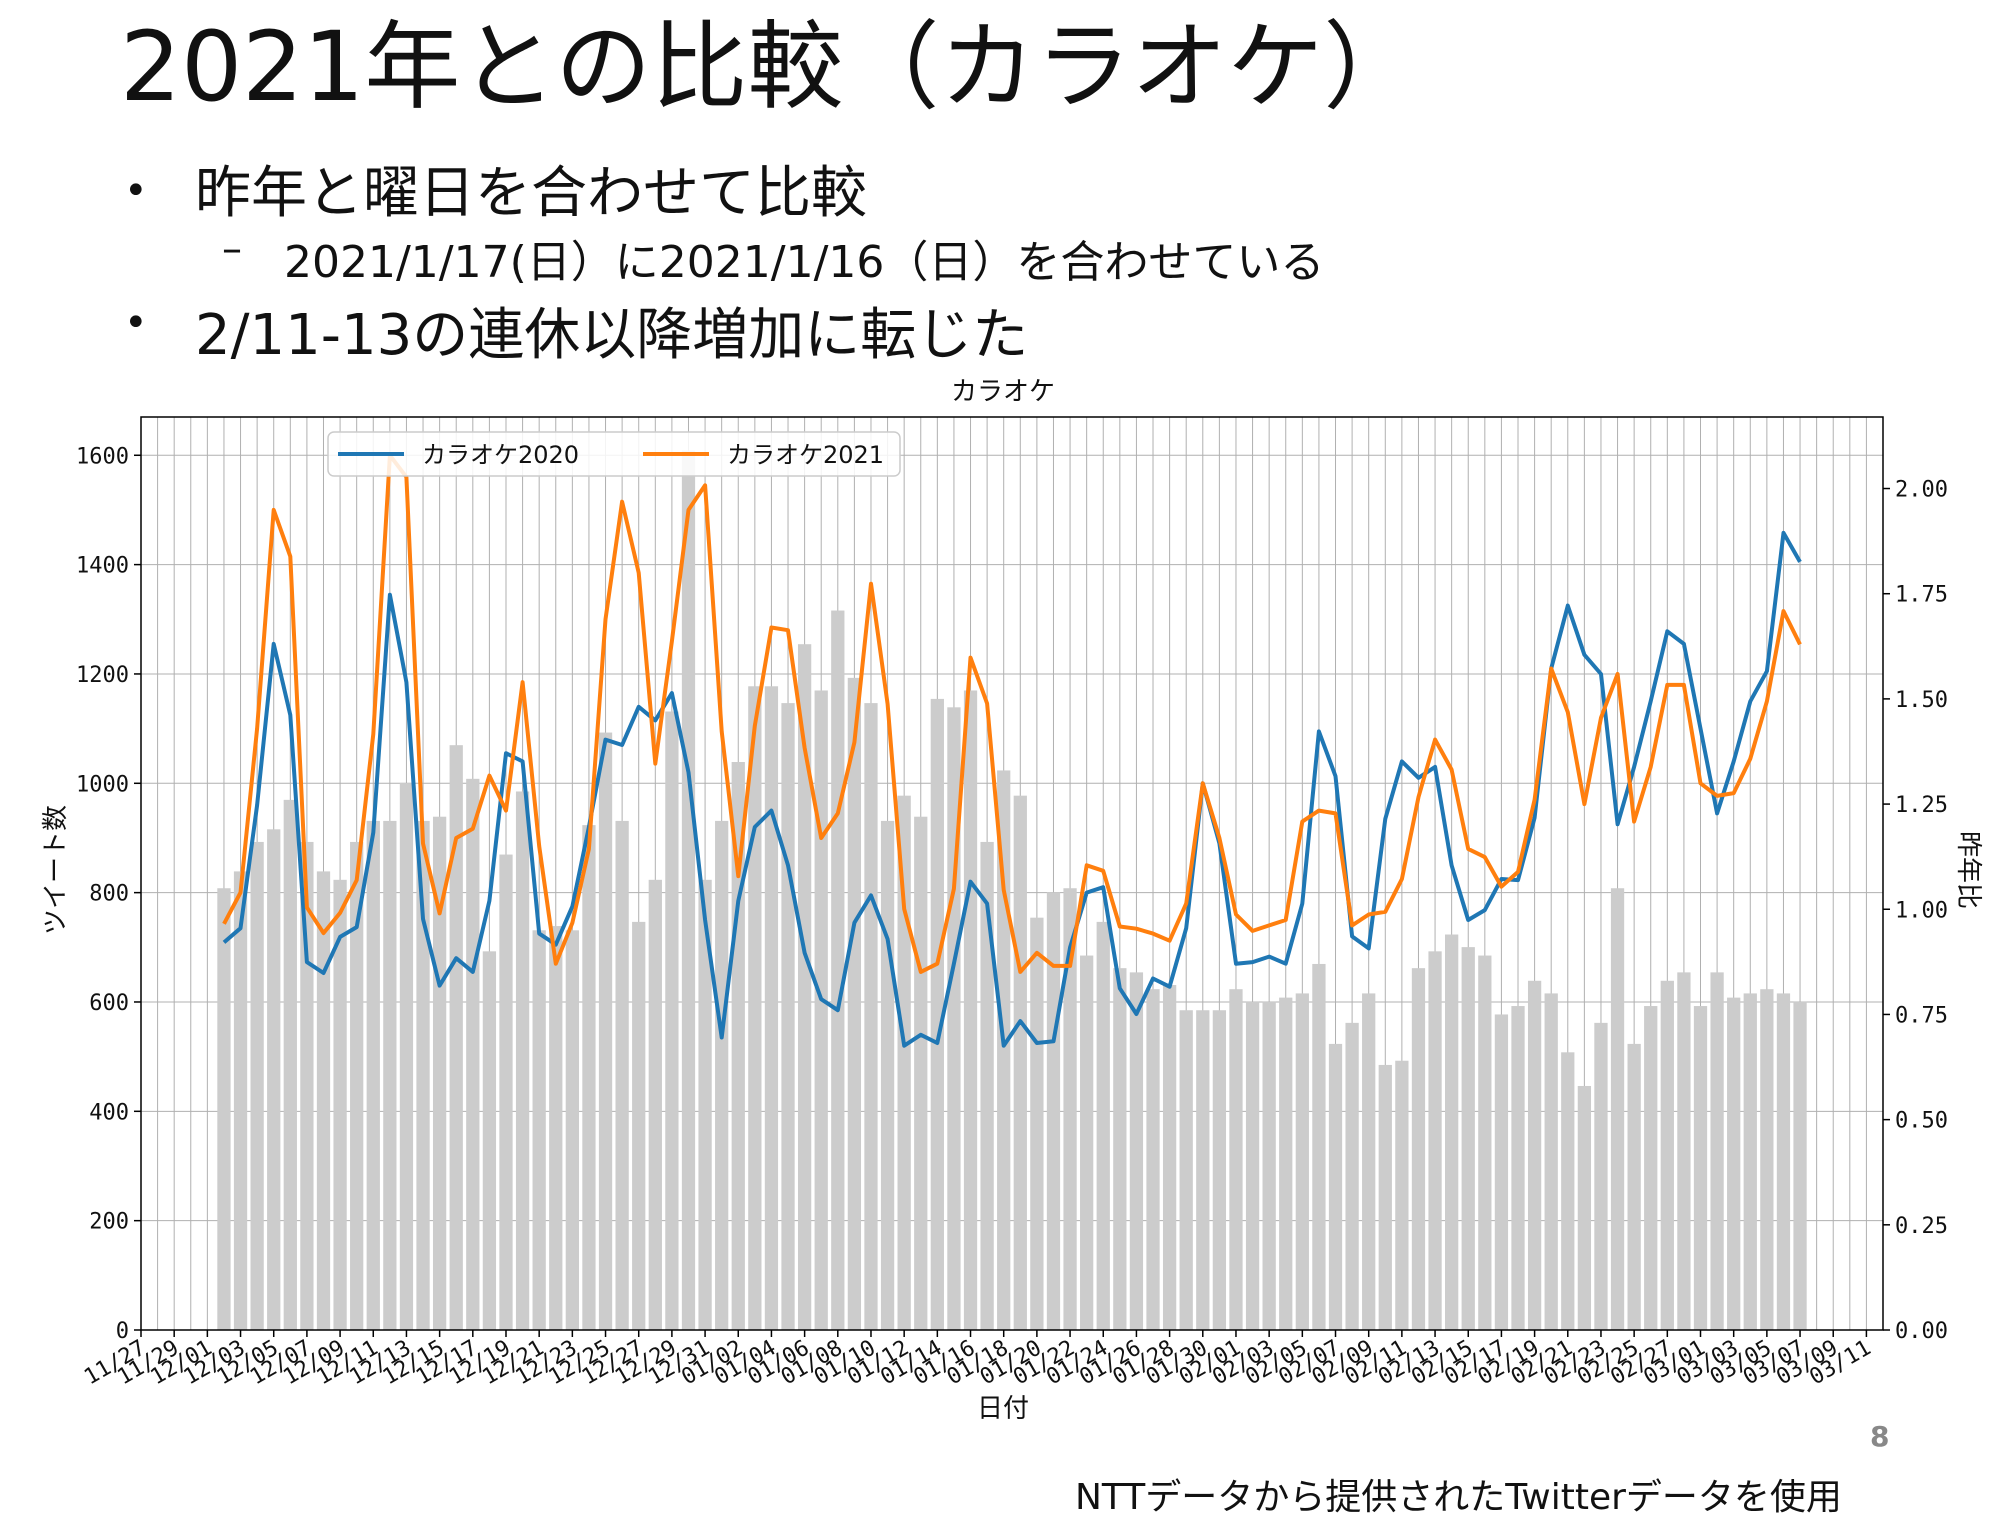 Image resolution: width=2000 pixels, height=1520 pixels. Describe the element at coordinates (1921, 1226) in the screenshot. I see `y-tick-label-right: 0.25` at that location.